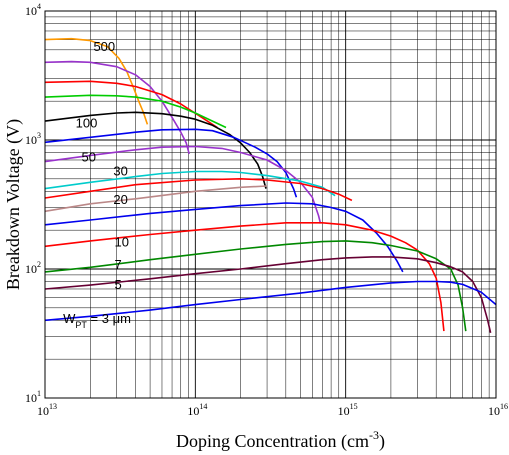 Image resolution: width=509 pixels, height=455 pixels. Describe the element at coordinates (374, 435) in the screenshot. I see `x-axis-label-exponent: -3` at that location.